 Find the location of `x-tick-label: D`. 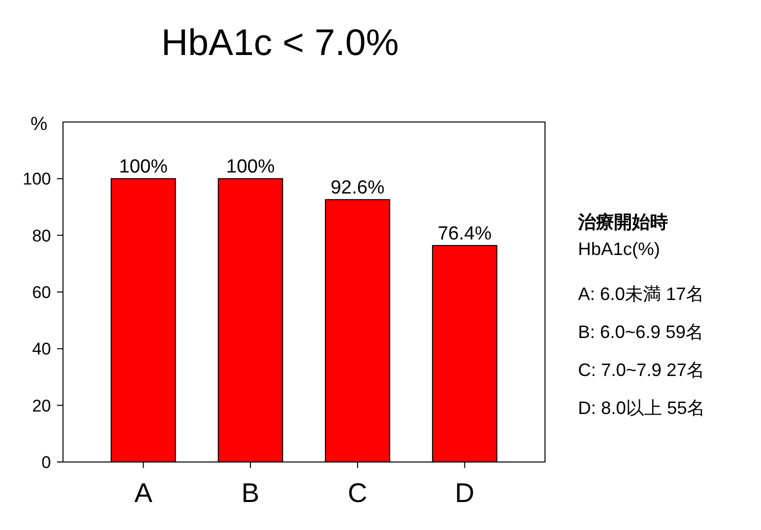

x-tick-label: D is located at coordinates (464, 493).